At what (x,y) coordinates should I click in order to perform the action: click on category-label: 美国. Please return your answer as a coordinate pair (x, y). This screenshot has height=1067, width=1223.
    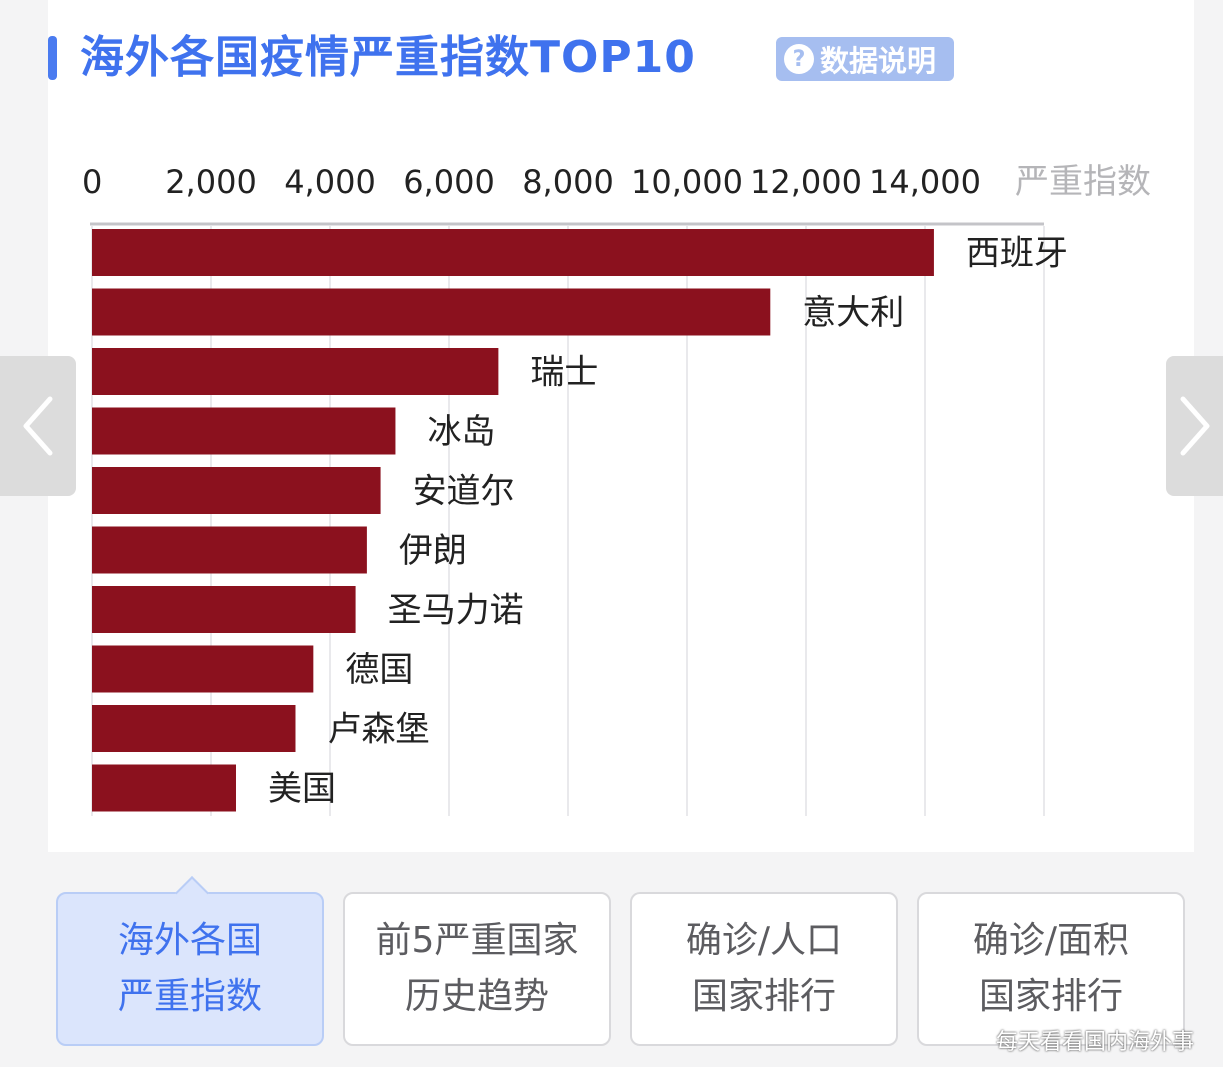
    Looking at the image, I should click on (302, 789).